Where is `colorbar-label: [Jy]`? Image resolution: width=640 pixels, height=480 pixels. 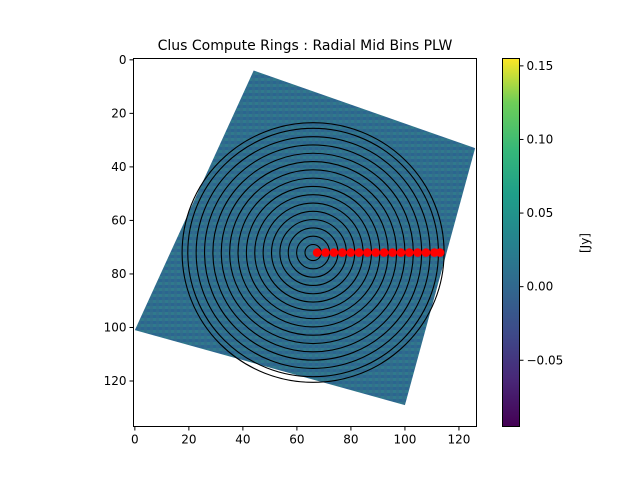
colorbar-label: [Jy] is located at coordinates (585, 243).